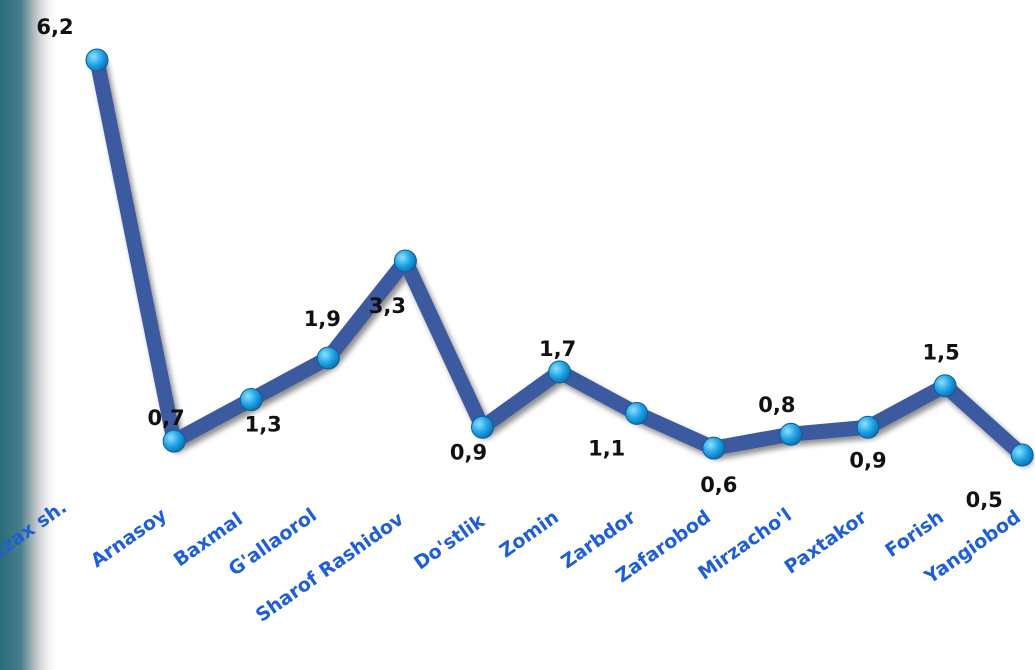 This screenshot has width=1035, height=670. What do you see at coordinates (330, 567) in the screenshot?
I see `category-label-4: Sharof Rashidov` at bounding box center [330, 567].